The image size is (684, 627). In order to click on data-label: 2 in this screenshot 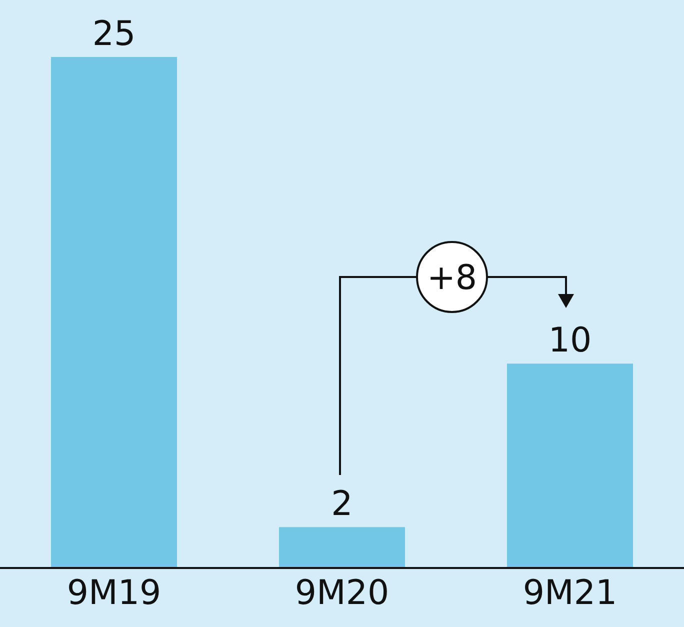, I will do `click(342, 504)`.